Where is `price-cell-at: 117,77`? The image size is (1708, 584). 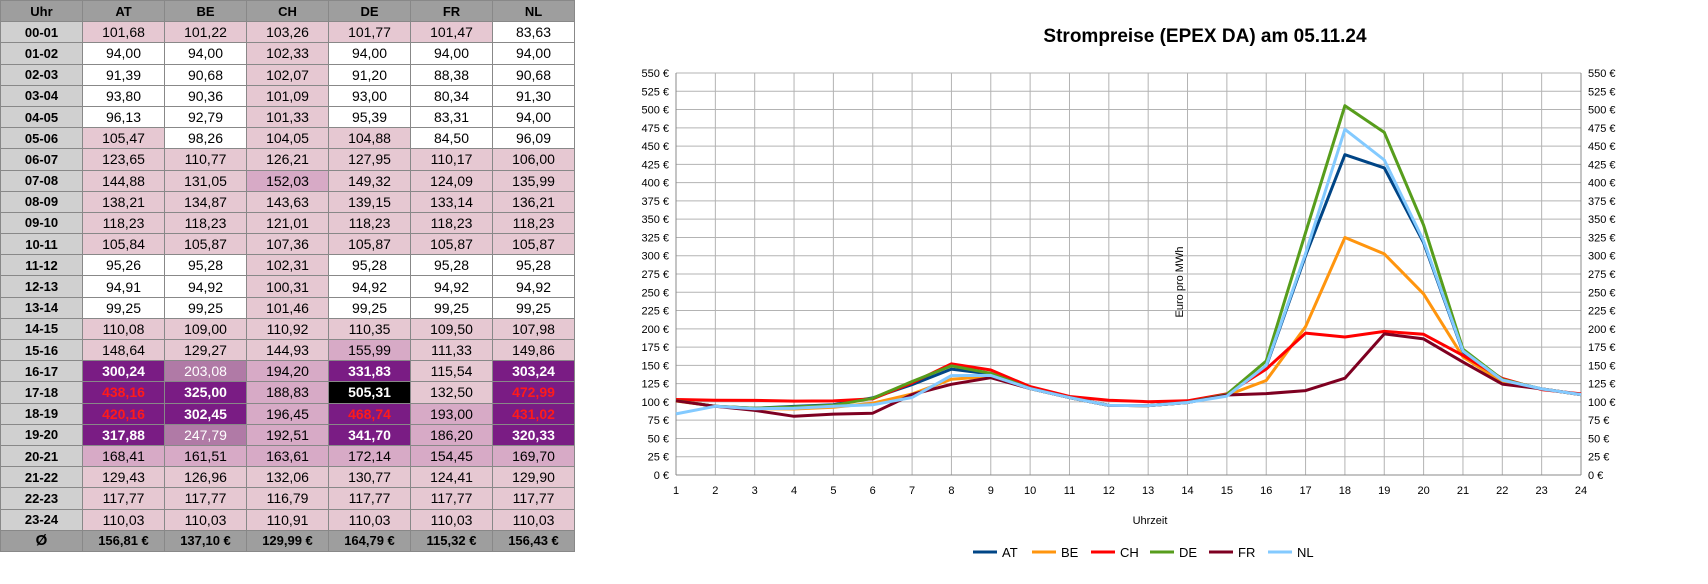 price-cell-at: 117,77 is located at coordinates (123, 498).